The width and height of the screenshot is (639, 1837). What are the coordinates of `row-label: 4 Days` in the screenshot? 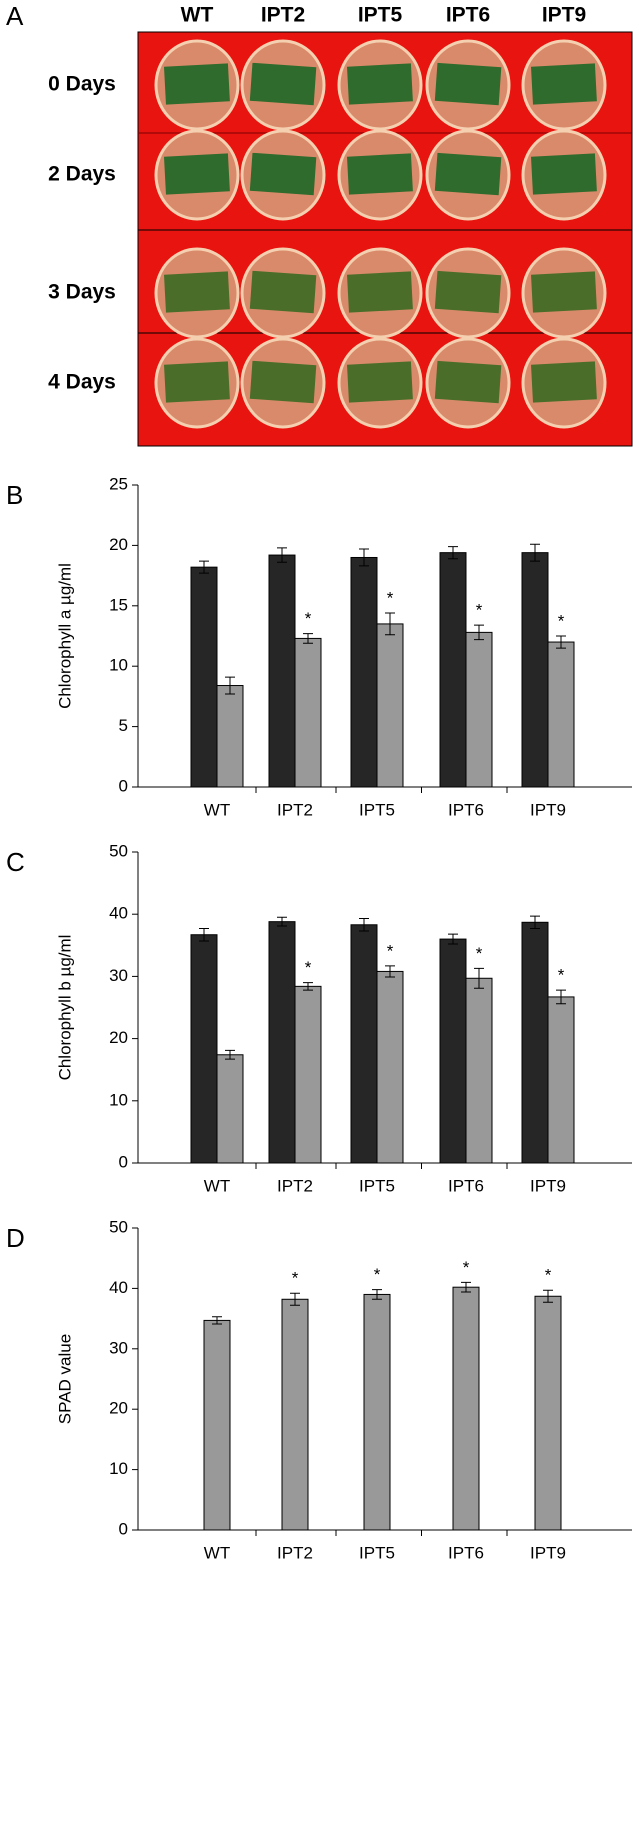 It's located at (82, 382).